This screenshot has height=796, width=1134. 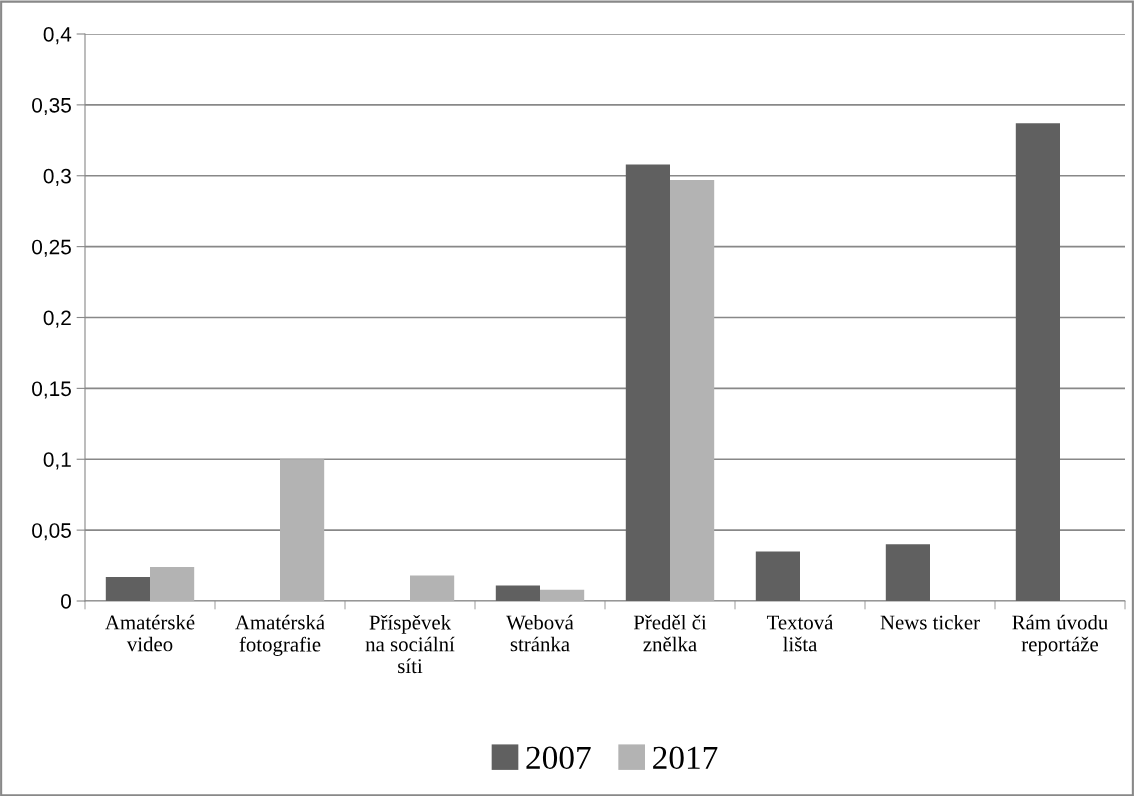 What do you see at coordinates (930, 622) in the screenshot?
I see `x-tick-label: News ticker` at bounding box center [930, 622].